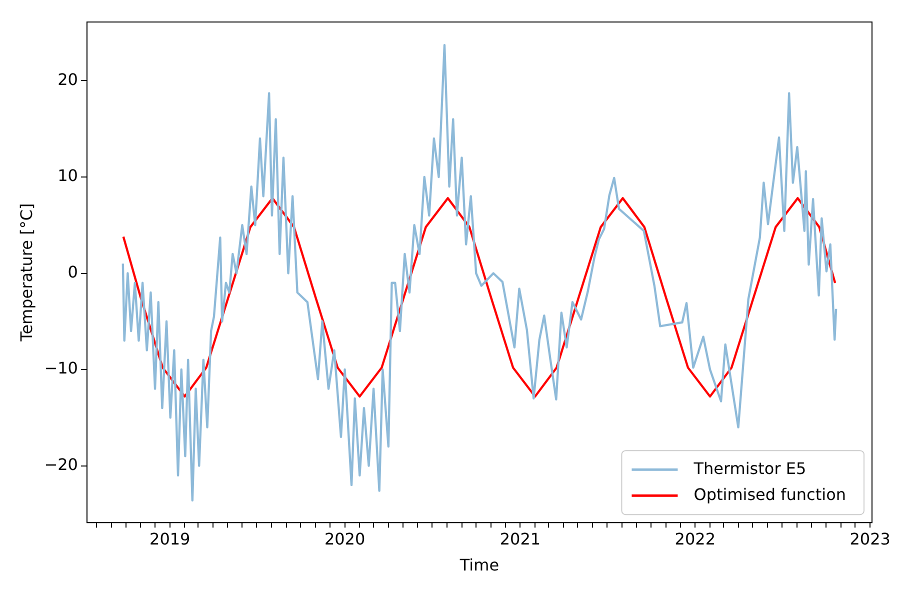 The image size is (904, 592). Describe the element at coordinates (870, 538) in the screenshot. I see `x-tick-label: 2023` at that location.